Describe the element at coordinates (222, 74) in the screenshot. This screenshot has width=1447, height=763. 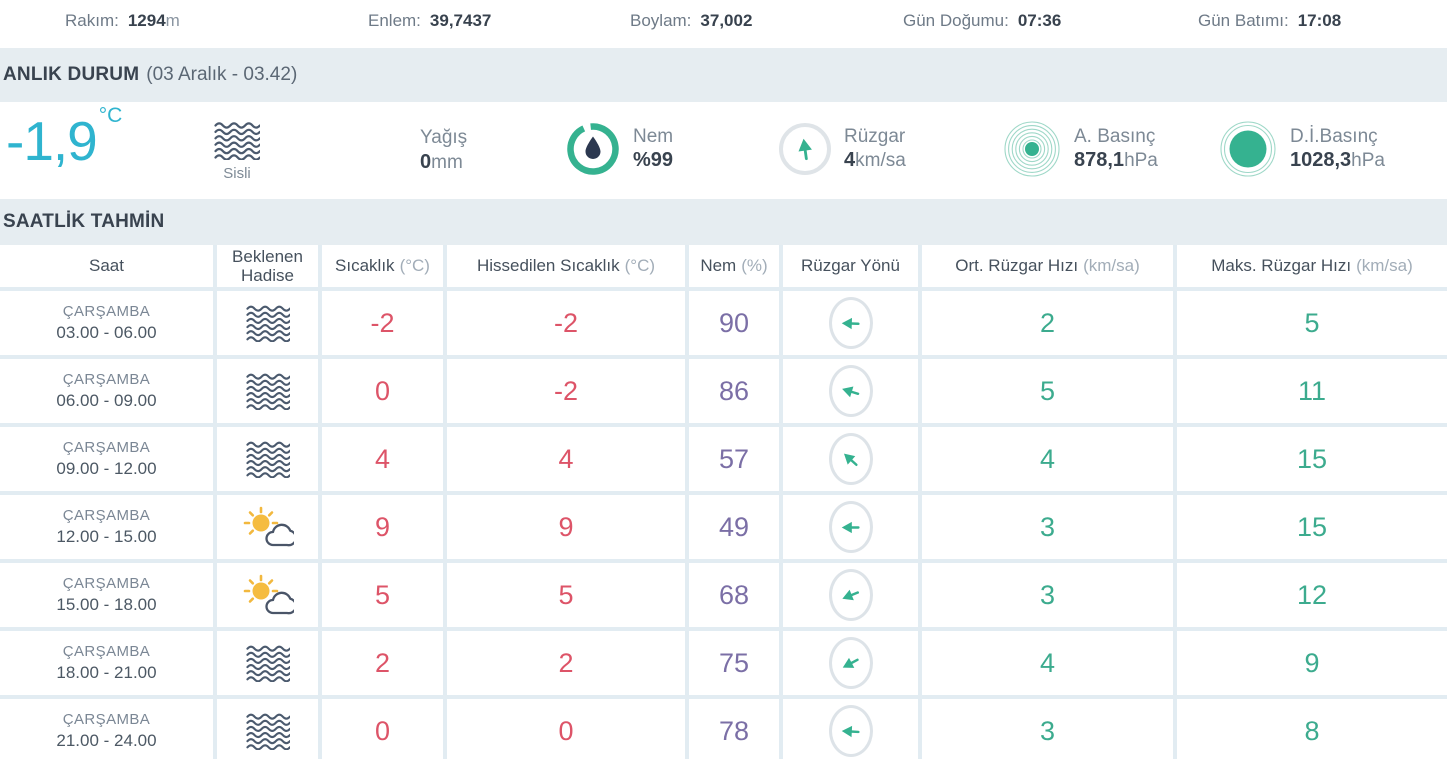
I see `current-section-timestamp: (03 Aralık - 03.42)` at that location.